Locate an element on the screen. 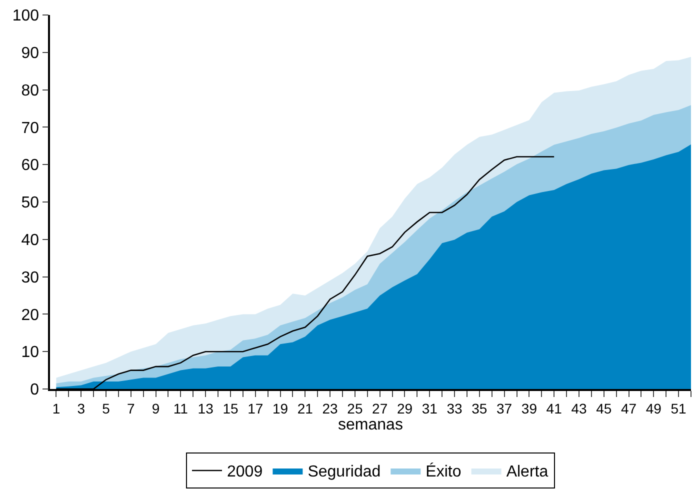 This screenshot has width=699, height=496. y-tick-label: 90 is located at coordinates (30, 53).